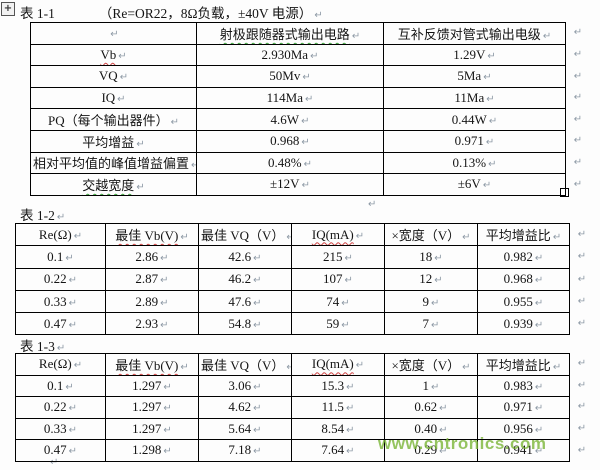 The width and height of the screenshot is (600, 470). I want to click on table-cell: 0.44W ↵, so click(474, 119).